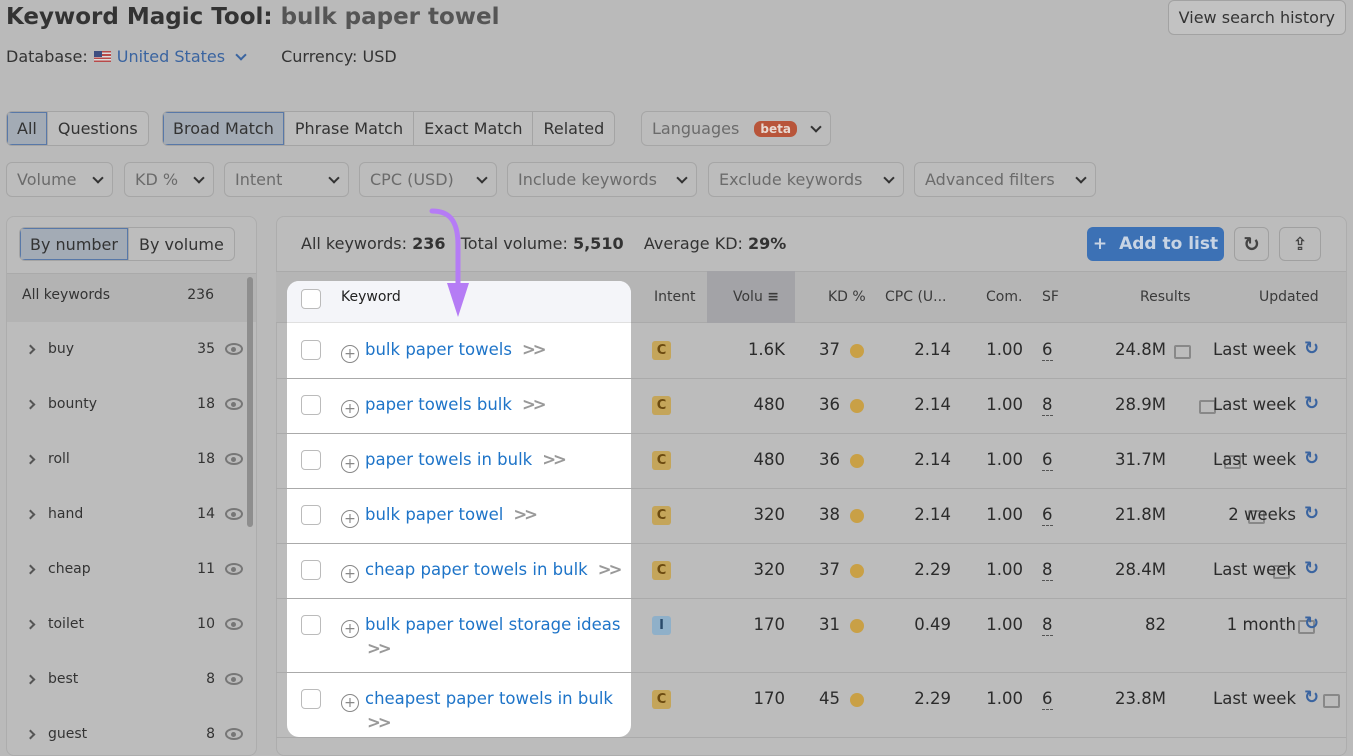 The height and width of the screenshot is (756, 1353). I want to click on filter-intentdropdown: Intent, so click(286, 179).